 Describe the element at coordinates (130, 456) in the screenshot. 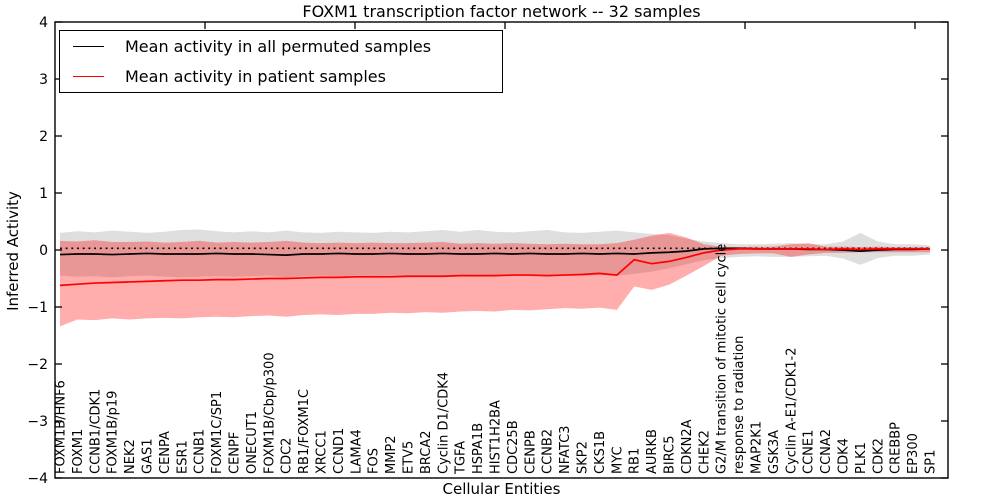

I see `x-category-label: NEK2` at that location.